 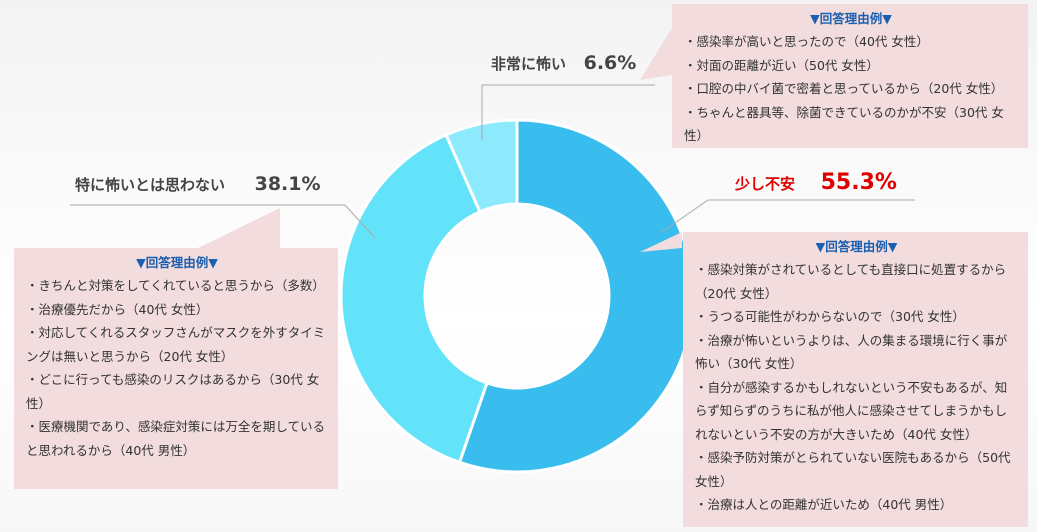 I want to click on reason-item: ・対面の距離が近い（50代 女性）, so click(x=781, y=65).